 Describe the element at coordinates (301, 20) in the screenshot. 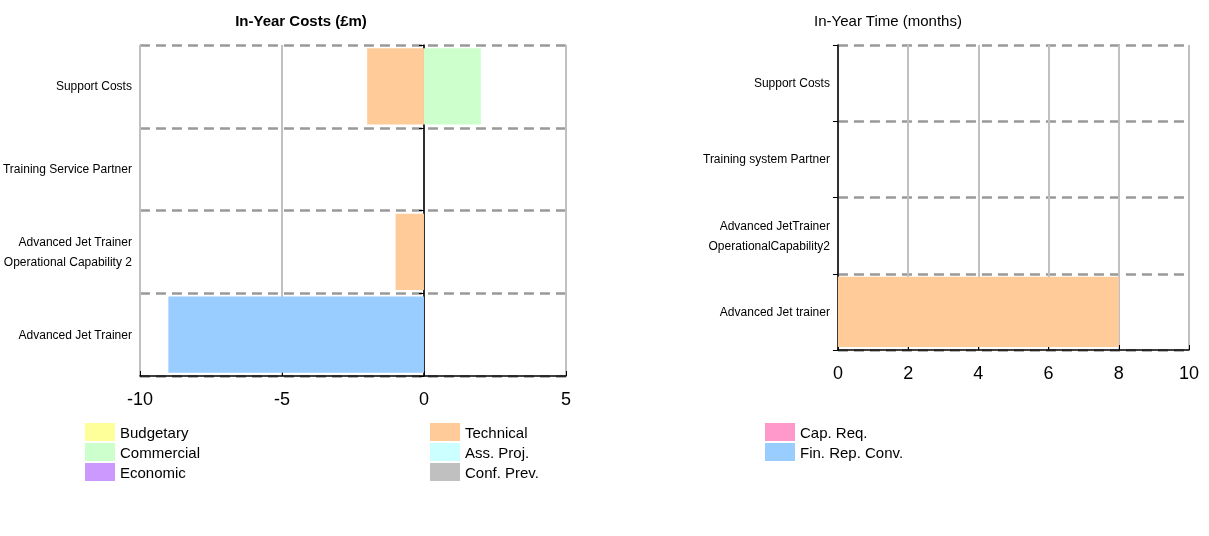

I see `chart-title: In-Year Costs (£m)` at that location.